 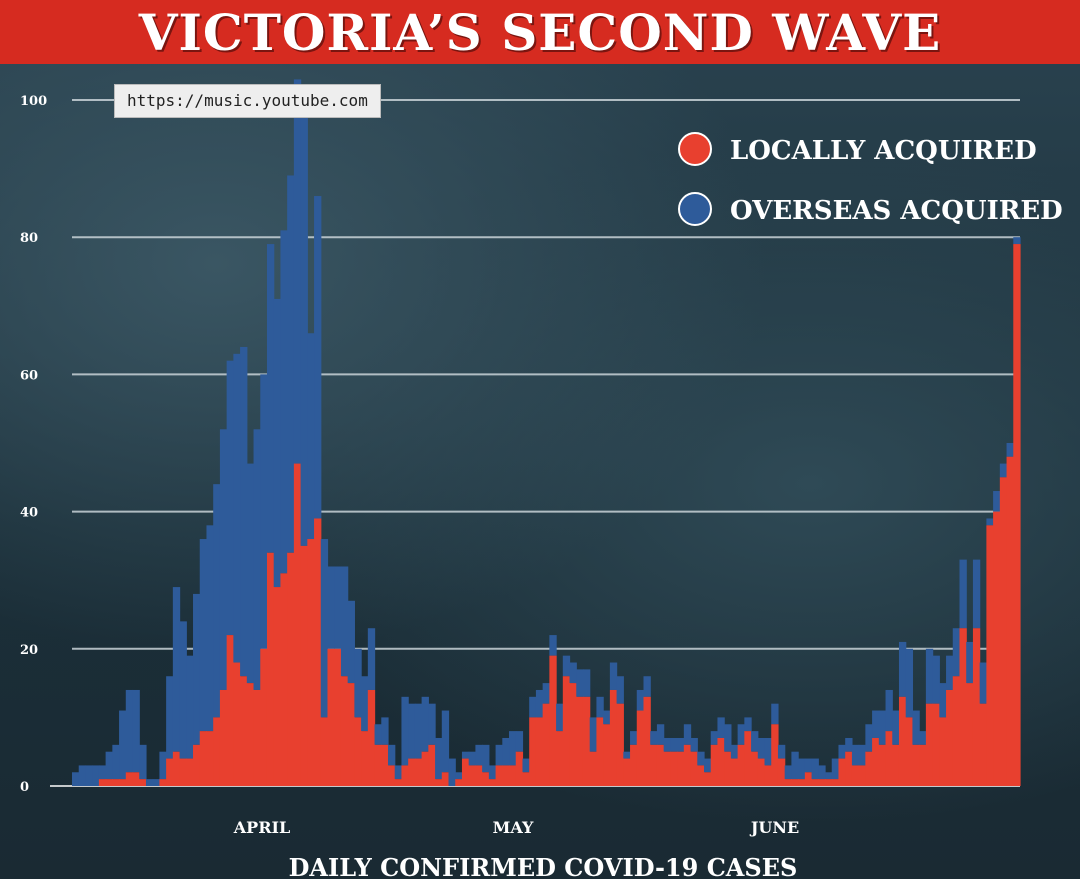 What do you see at coordinates (29, 238) in the screenshot?
I see `y-tick-label: 80` at bounding box center [29, 238].